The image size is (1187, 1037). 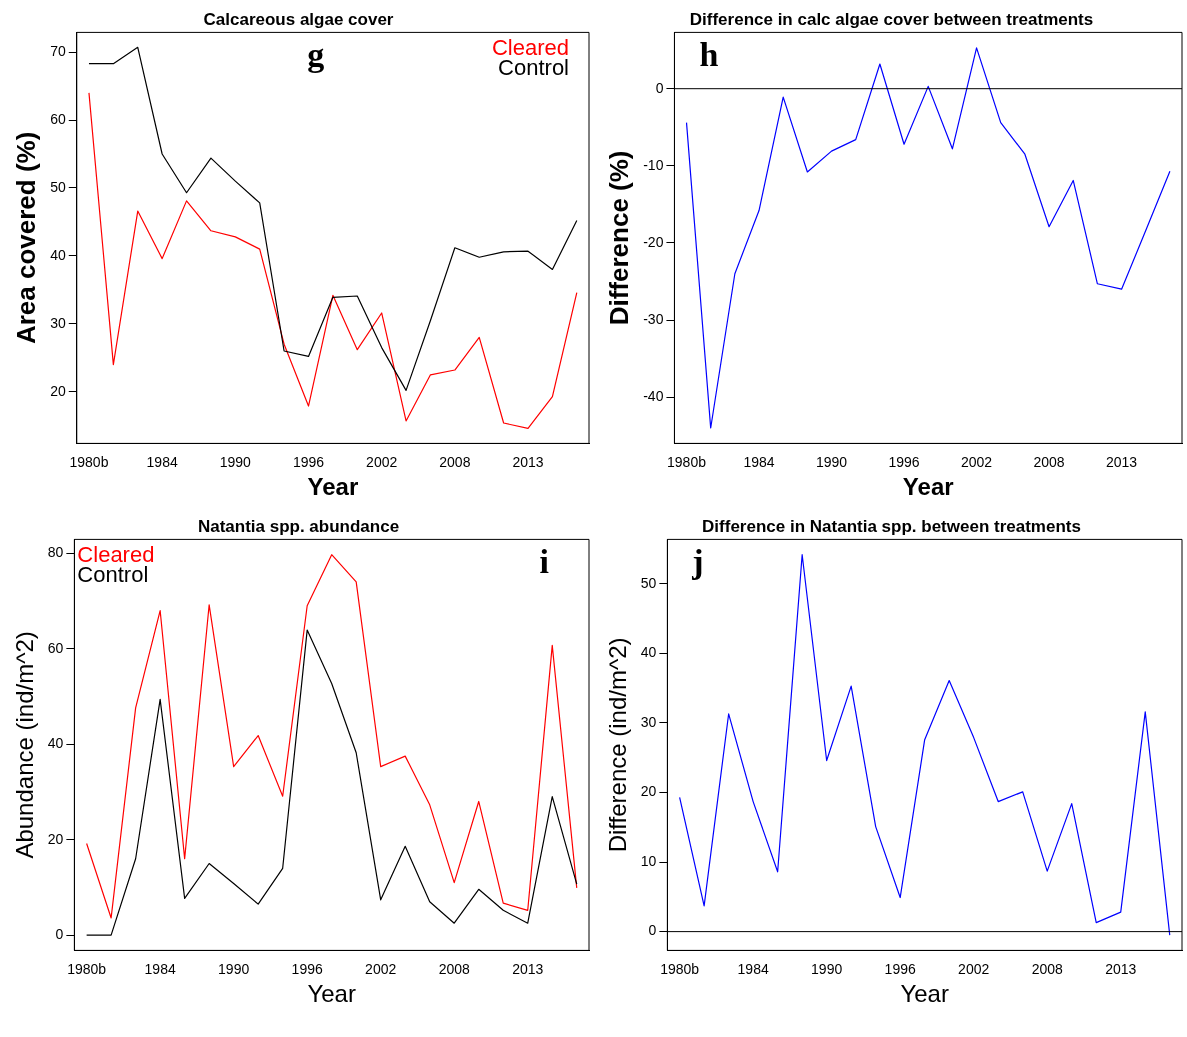 I want to click on y-tick-label: 80, so click(x=55, y=552).